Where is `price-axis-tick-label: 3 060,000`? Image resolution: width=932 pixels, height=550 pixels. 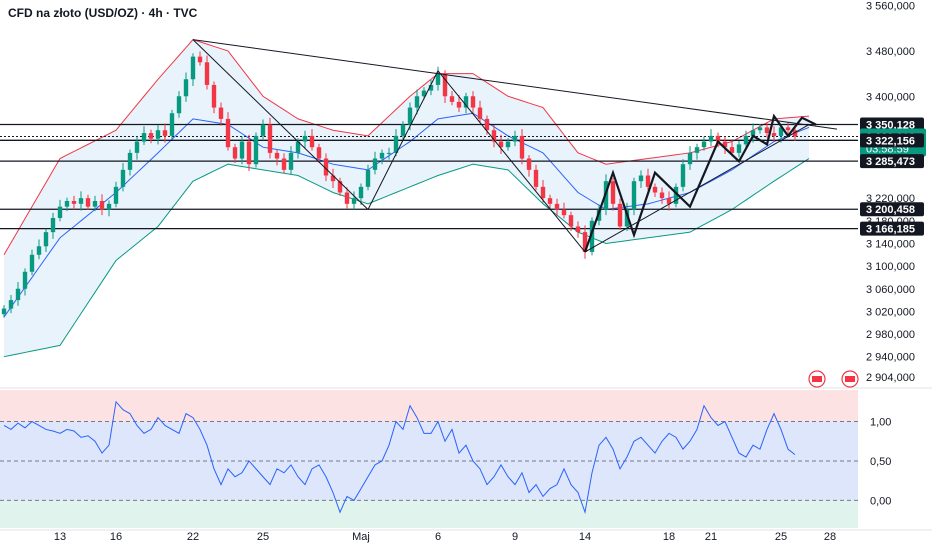
price-axis-tick-label: 3 060,000 is located at coordinates (890, 290).